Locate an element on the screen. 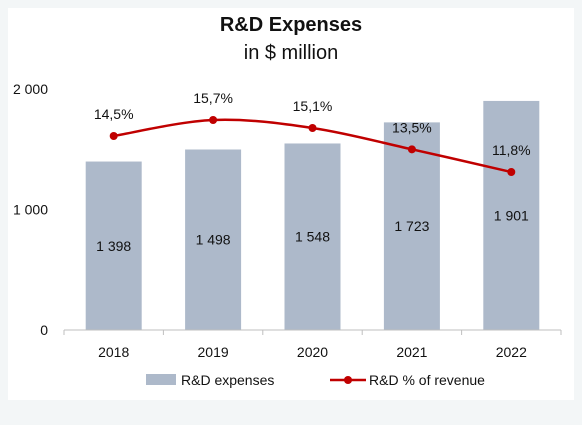 The width and height of the screenshot is (582, 425). legend-swatch-bar is located at coordinates (161, 379).